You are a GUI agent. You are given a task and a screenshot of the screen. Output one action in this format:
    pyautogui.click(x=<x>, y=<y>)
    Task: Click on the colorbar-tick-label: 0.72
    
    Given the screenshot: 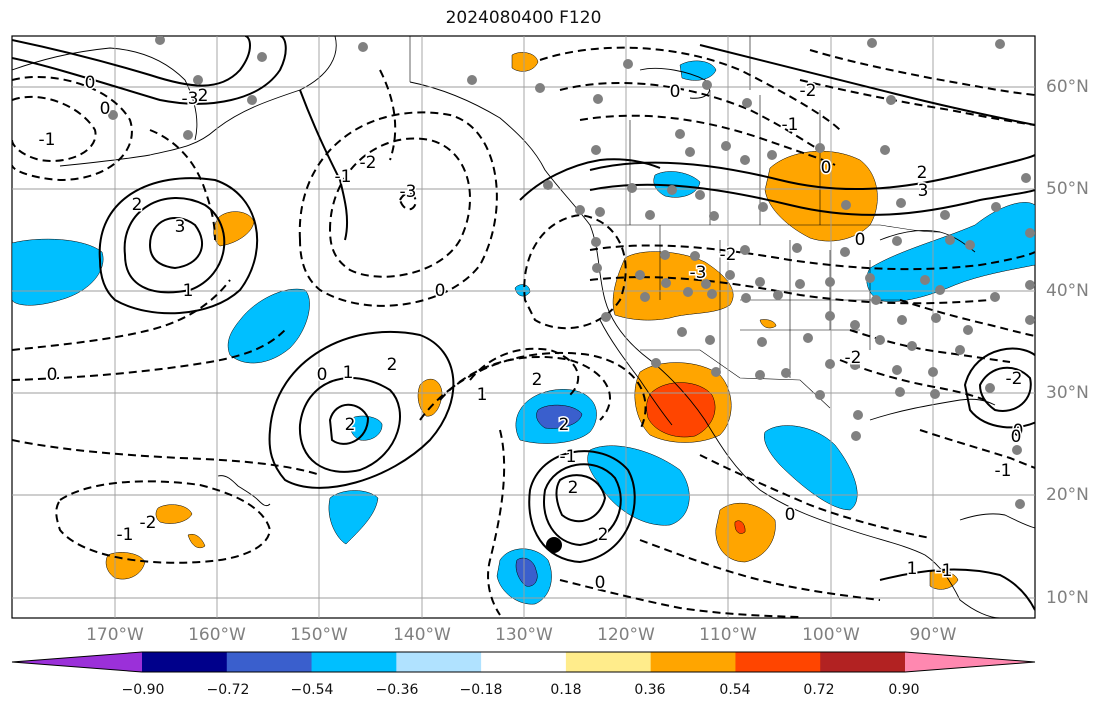 What is the action you would take?
    pyautogui.click(x=819, y=690)
    